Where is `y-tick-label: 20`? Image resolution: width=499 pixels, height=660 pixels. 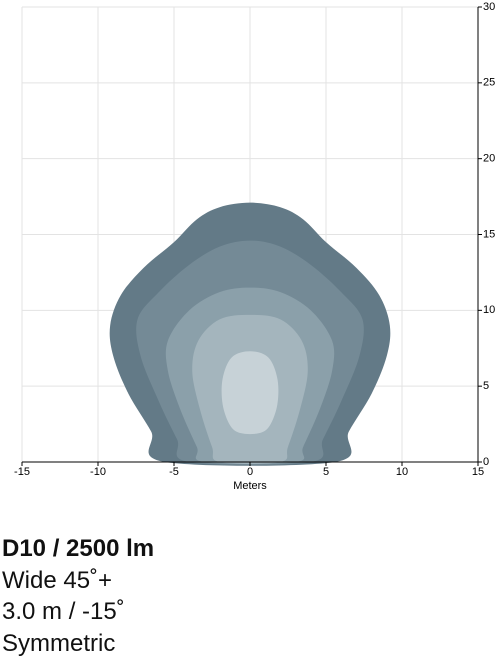
y-tick-label: 20 is located at coordinates (489, 159).